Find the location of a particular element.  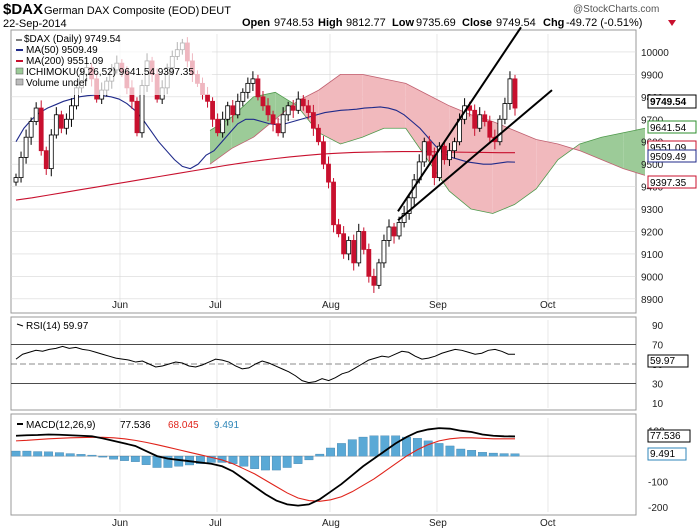

price-tick-label: 9000 is located at coordinates (652, 277).